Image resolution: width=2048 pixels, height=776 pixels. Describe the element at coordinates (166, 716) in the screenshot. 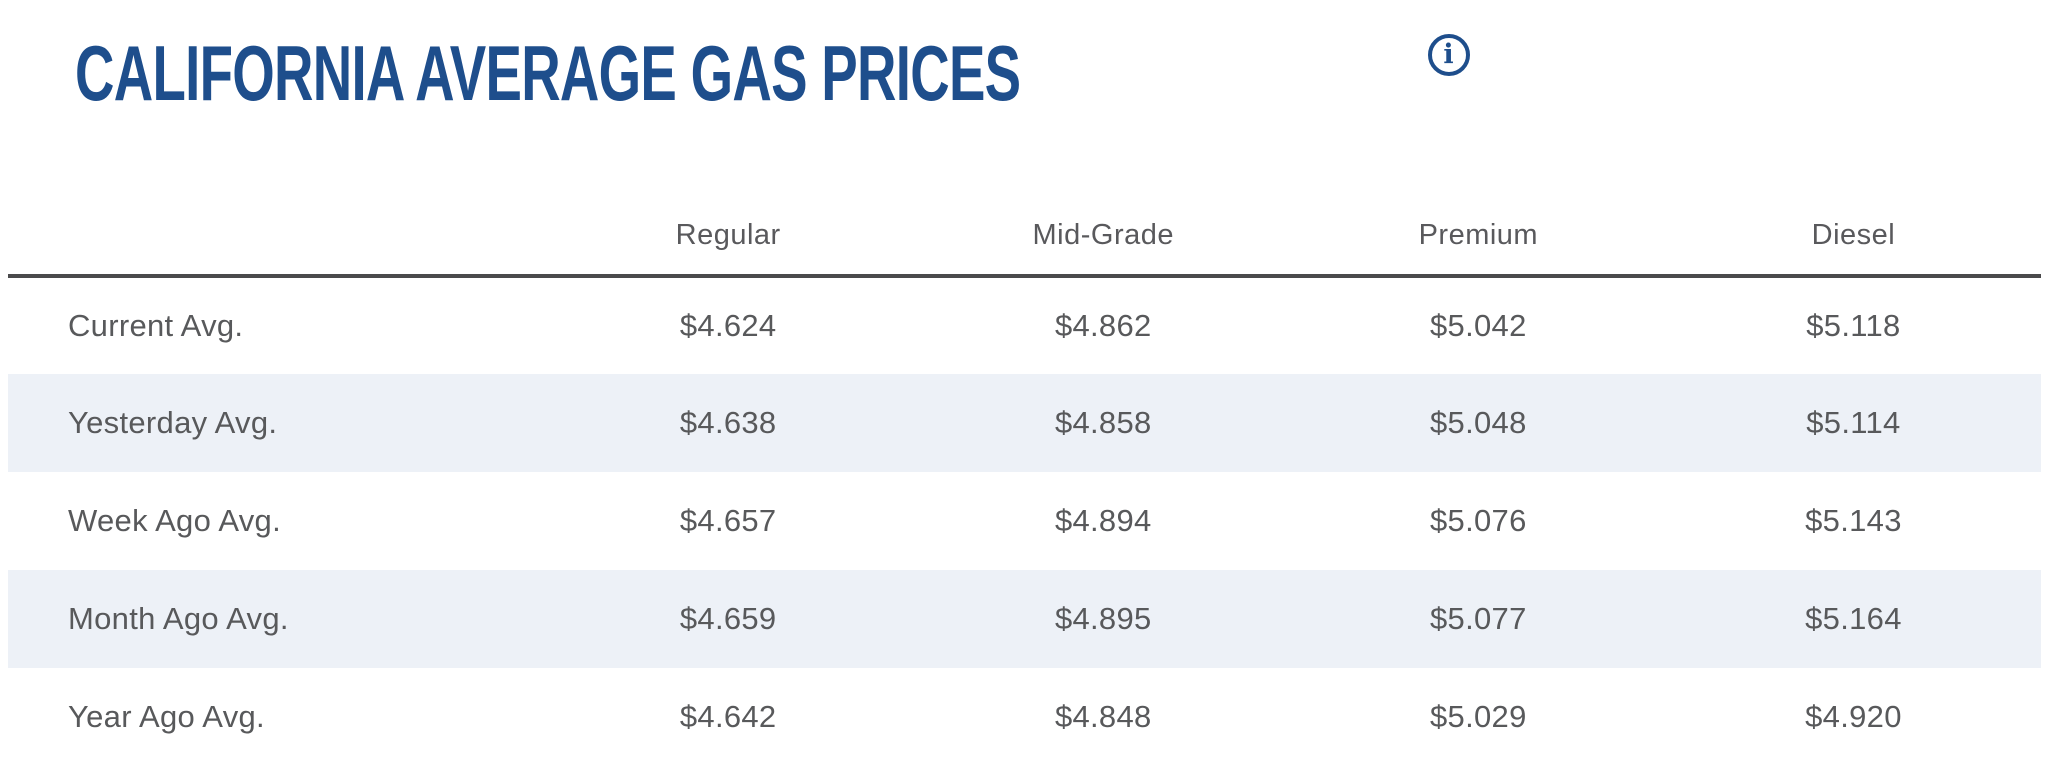

I see `row-label: Year Ago Avg.` at that location.